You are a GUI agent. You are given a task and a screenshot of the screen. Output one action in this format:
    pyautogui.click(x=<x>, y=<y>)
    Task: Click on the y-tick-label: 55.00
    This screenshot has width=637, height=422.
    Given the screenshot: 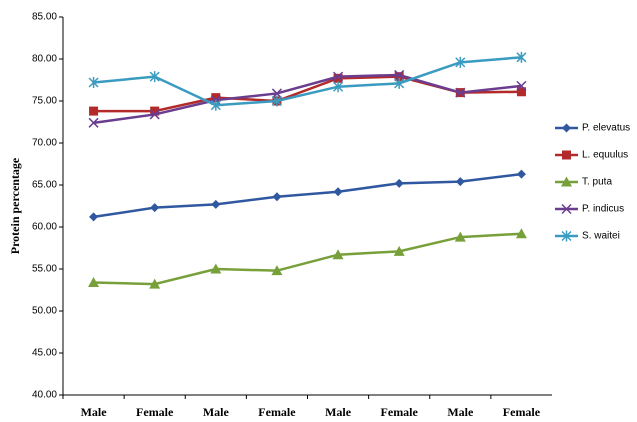 What is the action you would take?
    pyautogui.click(x=44, y=269)
    